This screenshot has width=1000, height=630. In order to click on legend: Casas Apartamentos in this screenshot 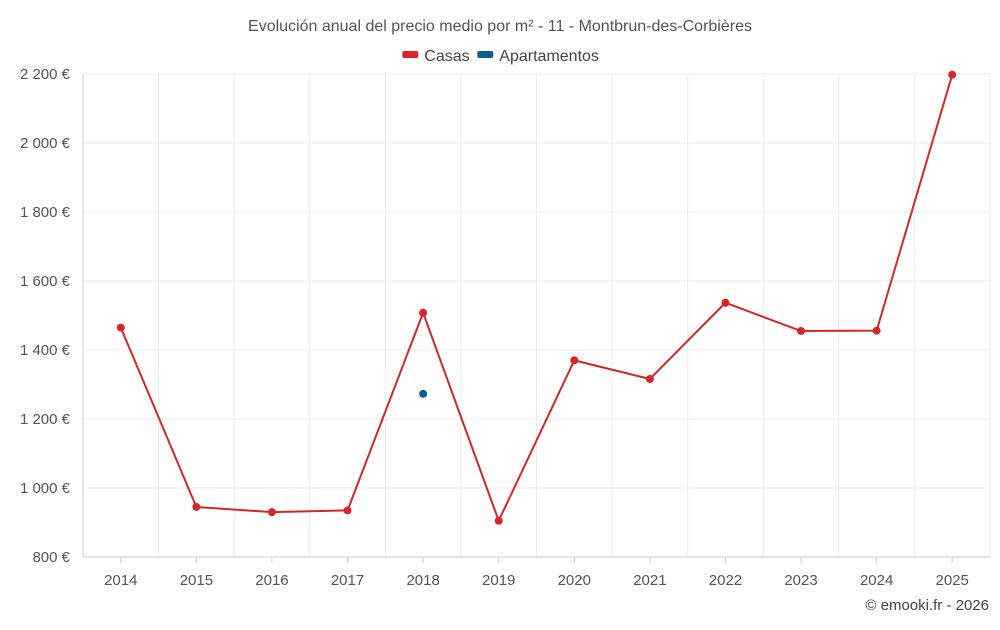, I will do `click(500, 56)`.